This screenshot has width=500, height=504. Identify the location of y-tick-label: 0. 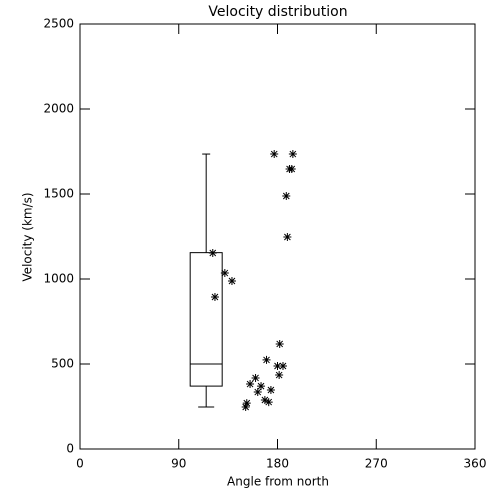
(70, 449).